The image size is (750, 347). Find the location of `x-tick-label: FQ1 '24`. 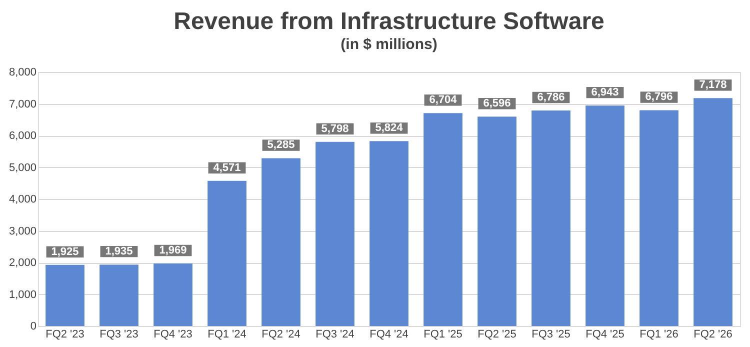

x-tick-label: FQ1 '24 is located at coordinates (227, 334).